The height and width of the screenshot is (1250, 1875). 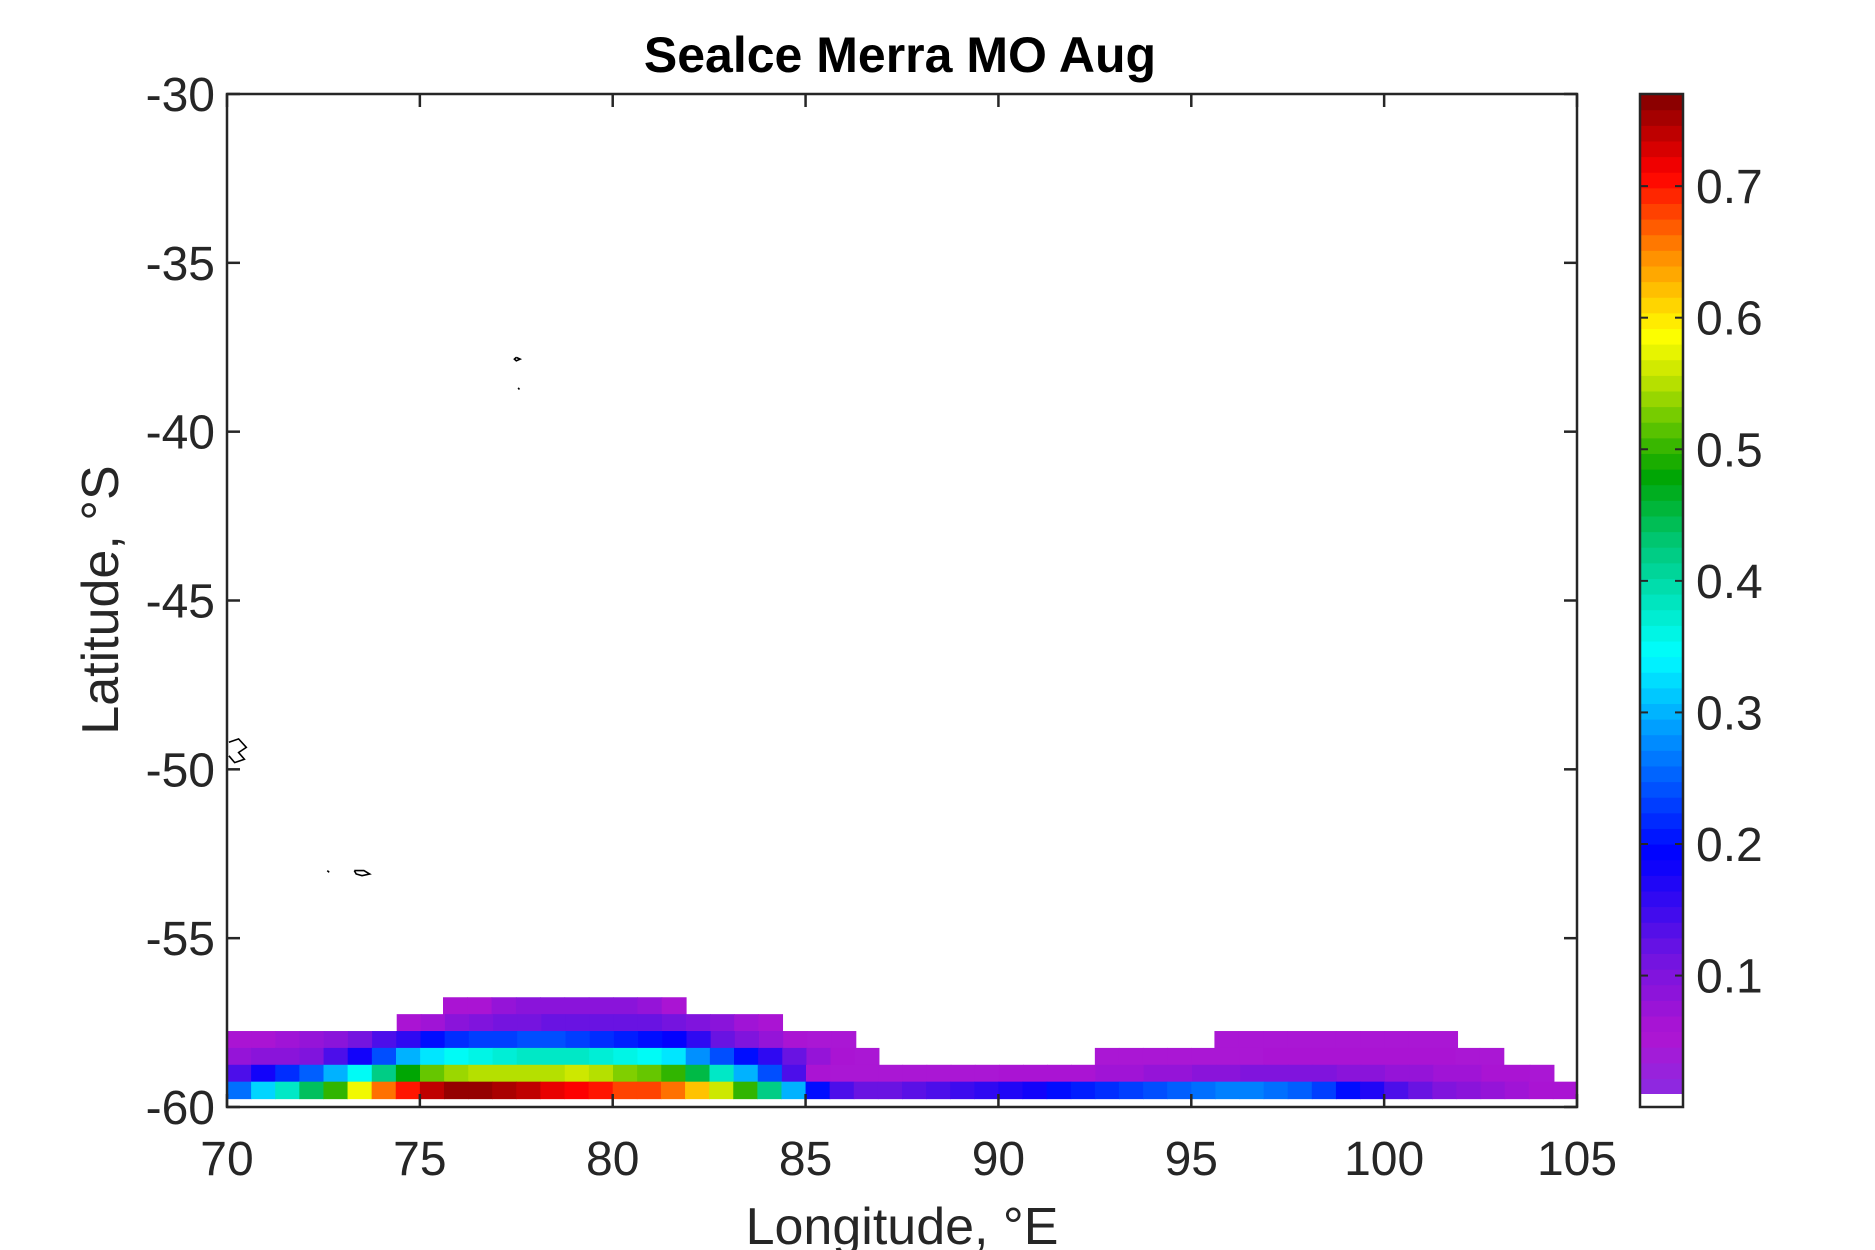 What do you see at coordinates (1729, 450) in the screenshot?
I see `colorbar-tick-label: 0.5` at bounding box center [1729, 450].